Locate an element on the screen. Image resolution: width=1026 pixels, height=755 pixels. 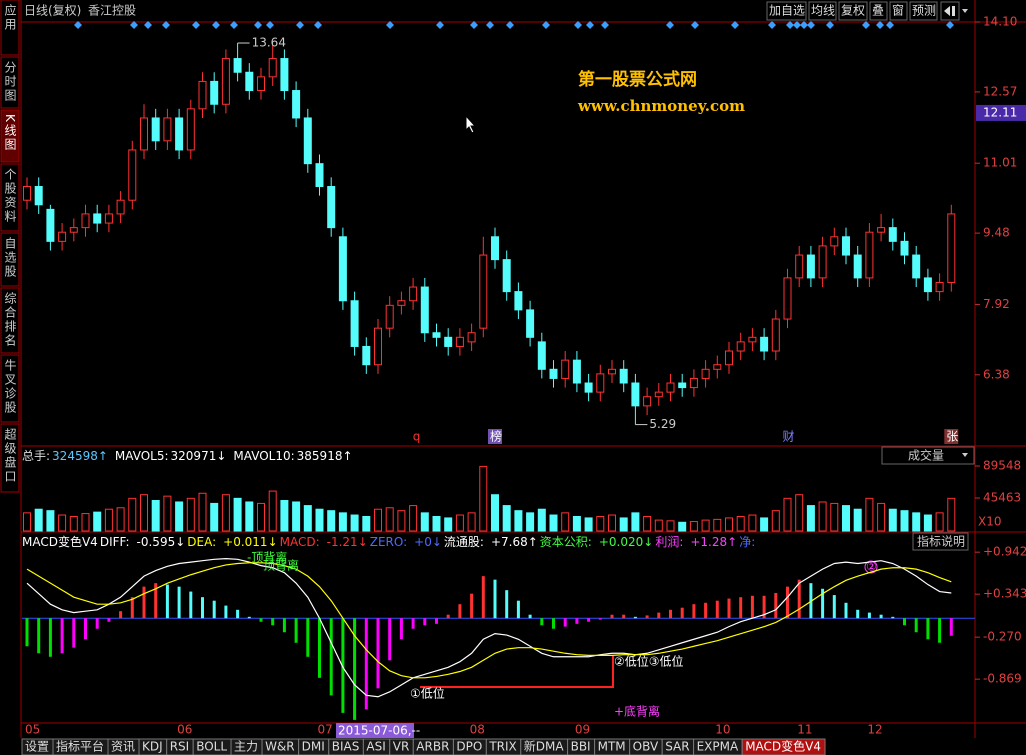
bottom-tab-label: SAR is located at coordinates (677, 747).